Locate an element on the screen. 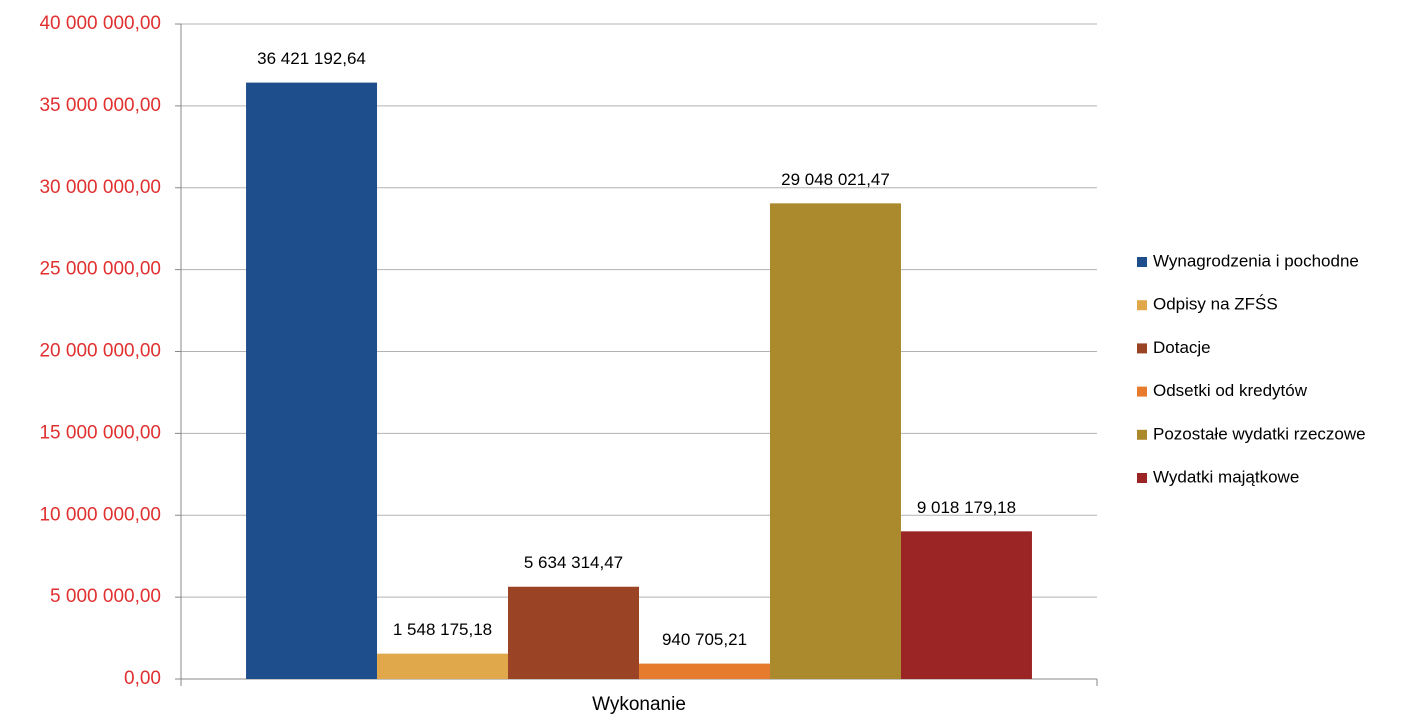 Image resolution: width=1421 pixels, height=718 pixels. data-label: 940 705,21 is located at coordinates (704, 639).